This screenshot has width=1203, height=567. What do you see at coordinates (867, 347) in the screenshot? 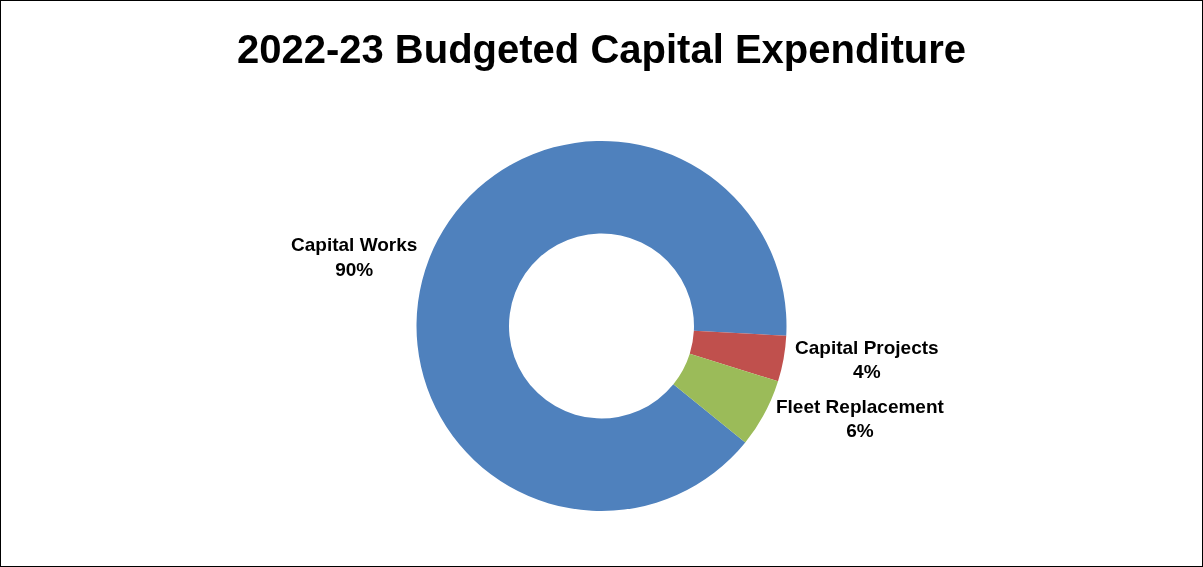
I see `slice-label: Capital Projects` at bounding box center [867, 347].